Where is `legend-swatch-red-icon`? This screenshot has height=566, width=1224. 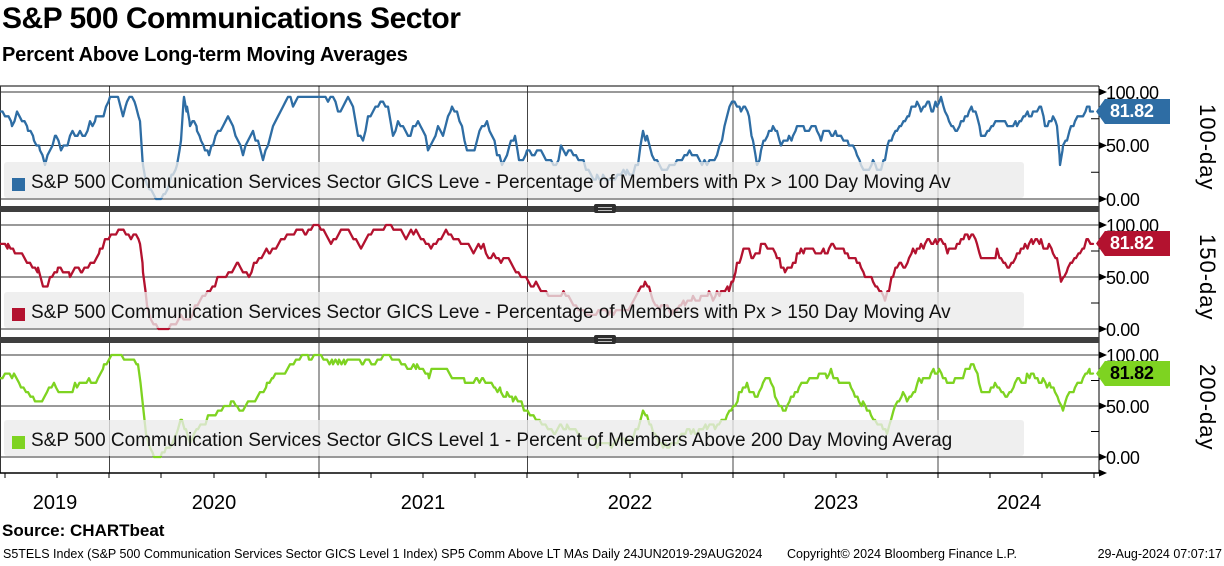
legend-swatch-red-icon is located at coordinates (18, 314).